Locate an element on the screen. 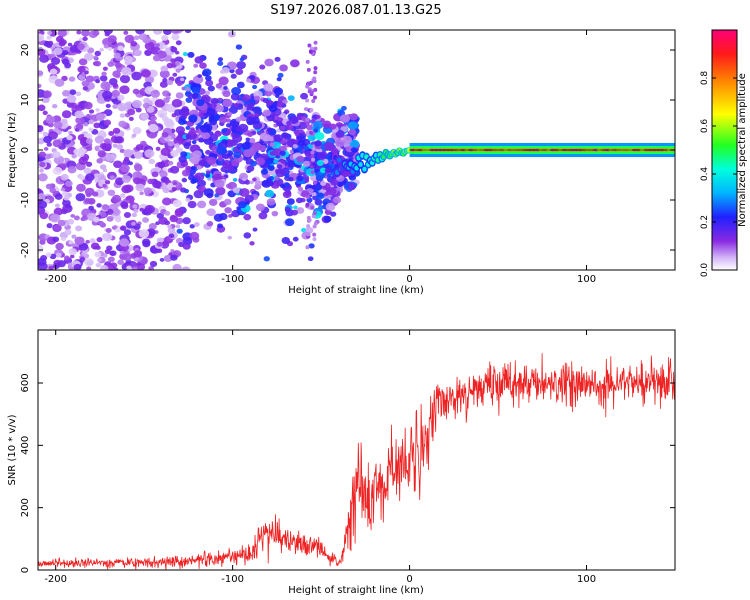 This screenshot has height=600, width=750. y-tick-label: 10 is located at coordinates (25, 100).